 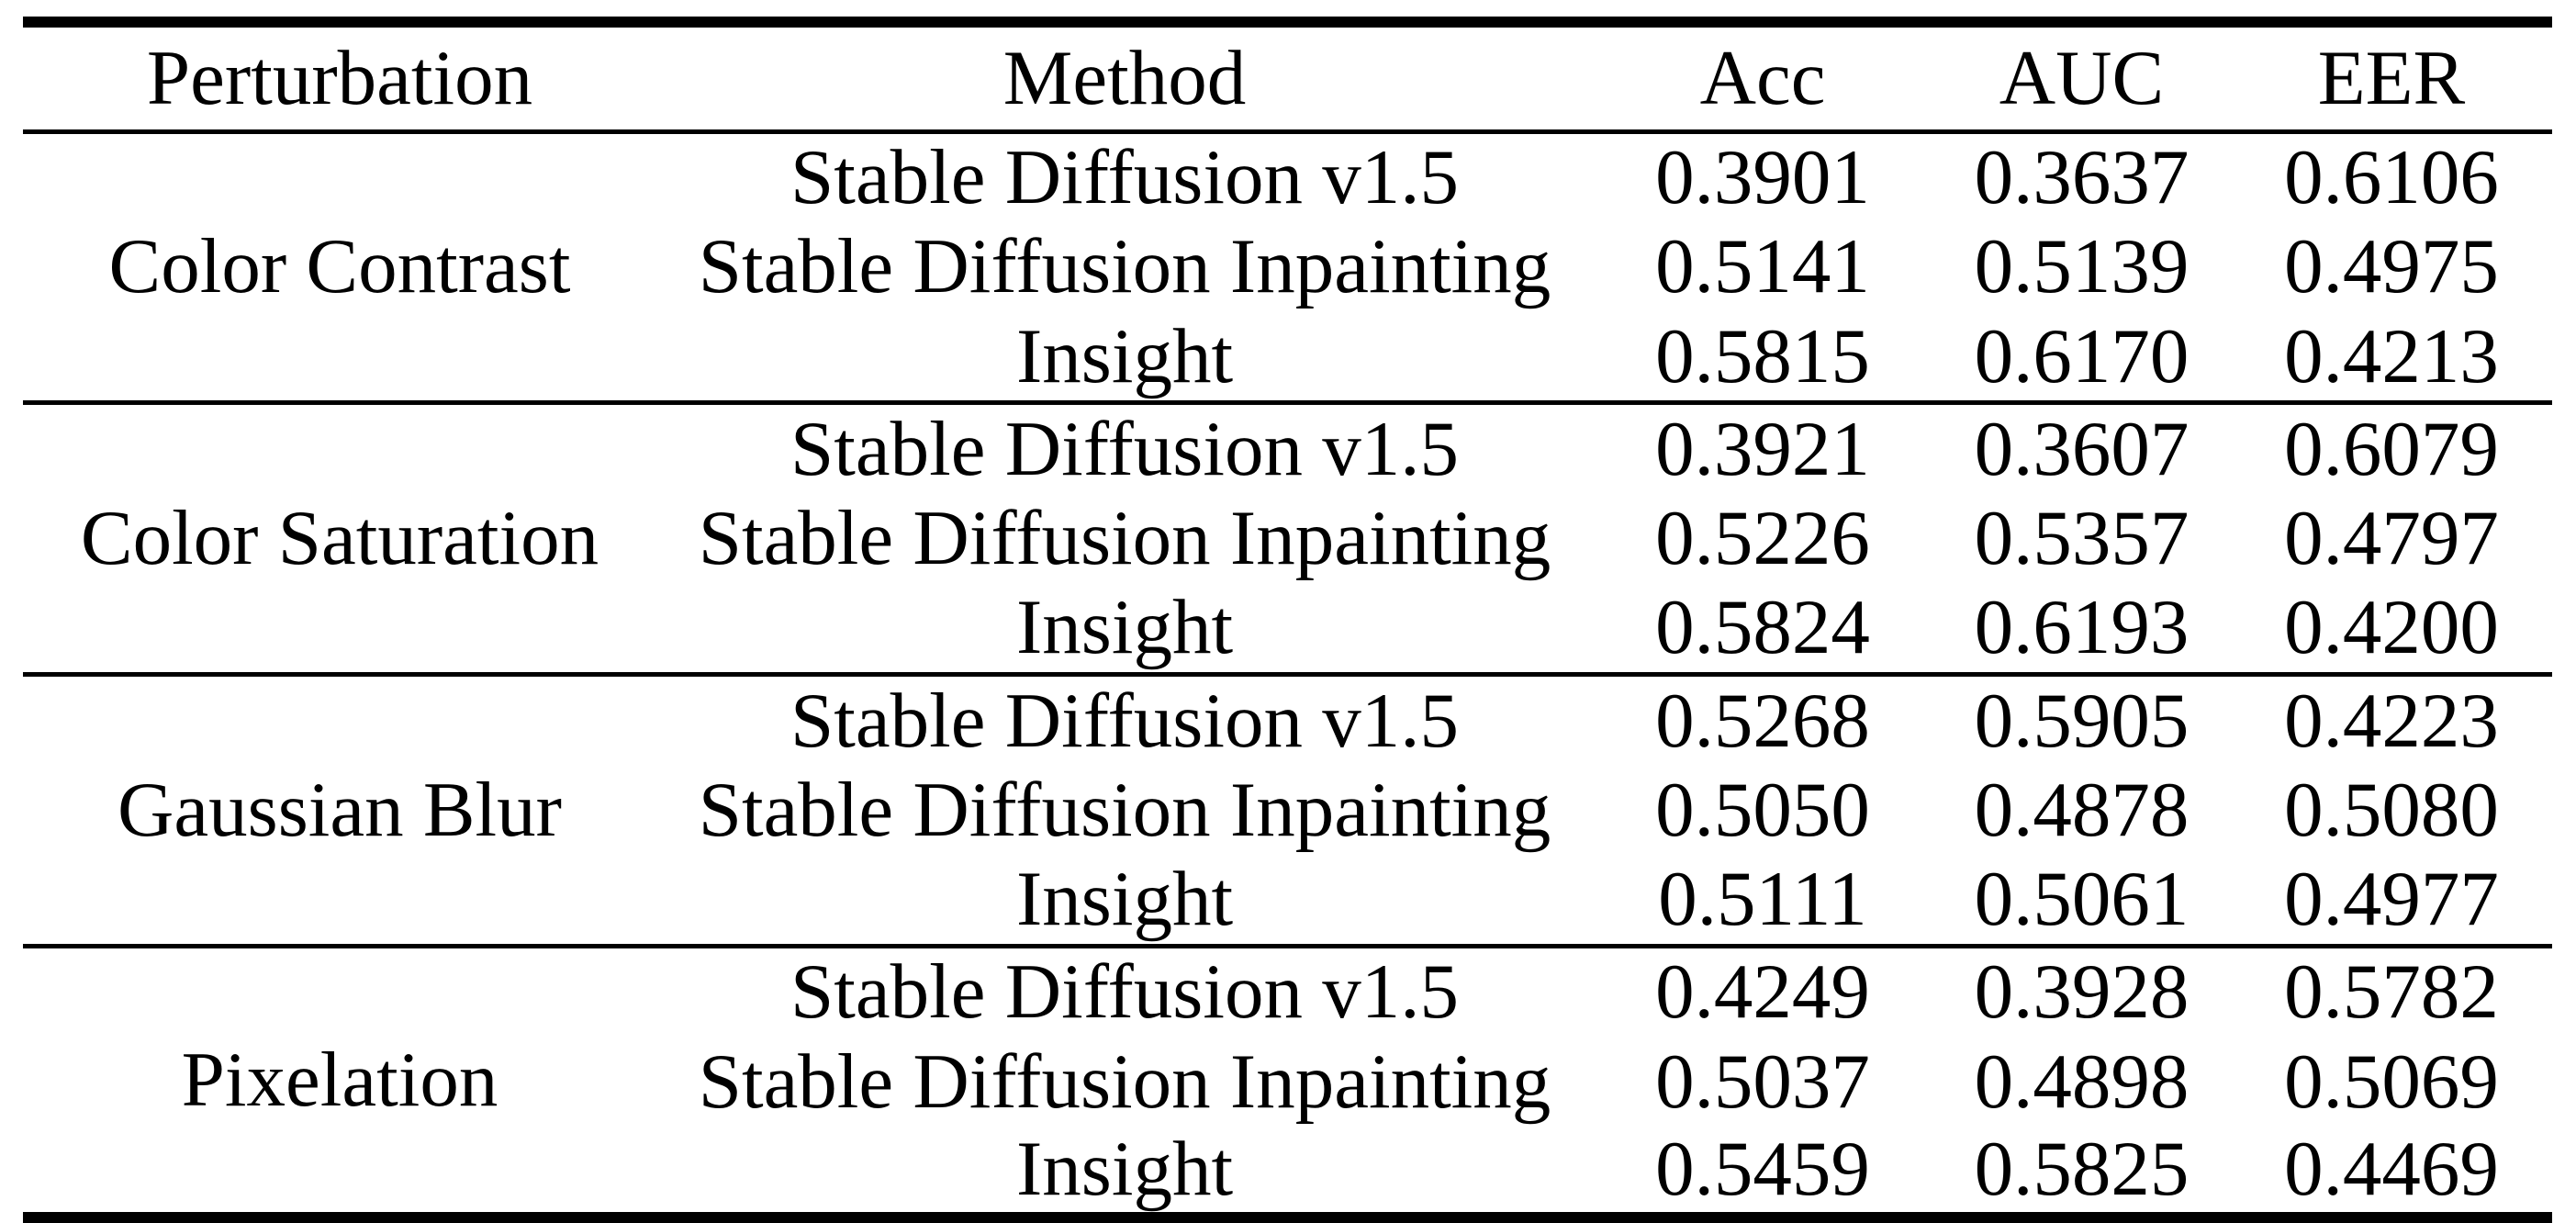 I want to click on column-header-auc: AUC, so click(x=2081, y=78).